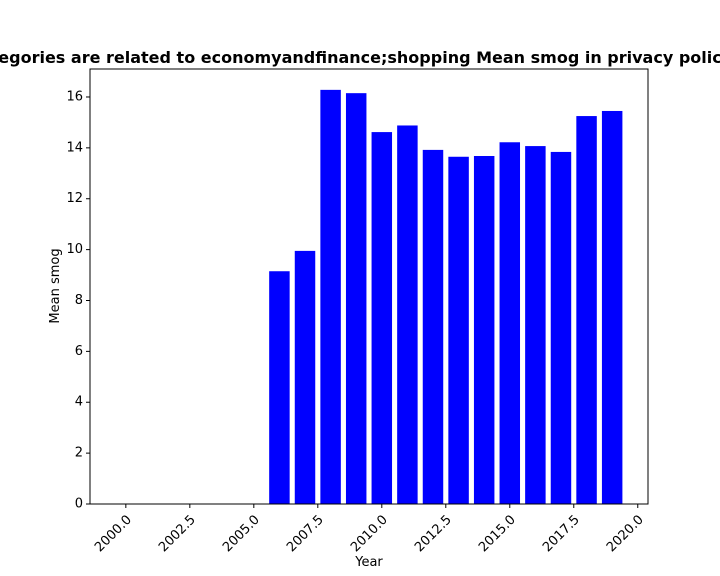 The image size is (720, 576). What do you see at coordinates (79, 453) in the screenshot?
I see `y-tick-label: 2` at bounding box center [79, 453].